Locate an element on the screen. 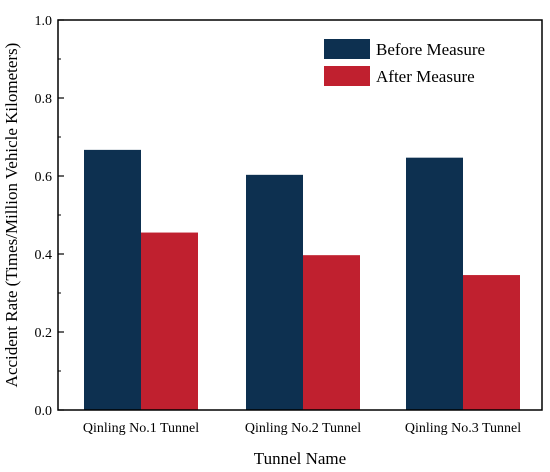 Image resolution: width=550 pixels, height=472 pixels. y-tick-label: 0.8 is located at coordinates (44, 99).